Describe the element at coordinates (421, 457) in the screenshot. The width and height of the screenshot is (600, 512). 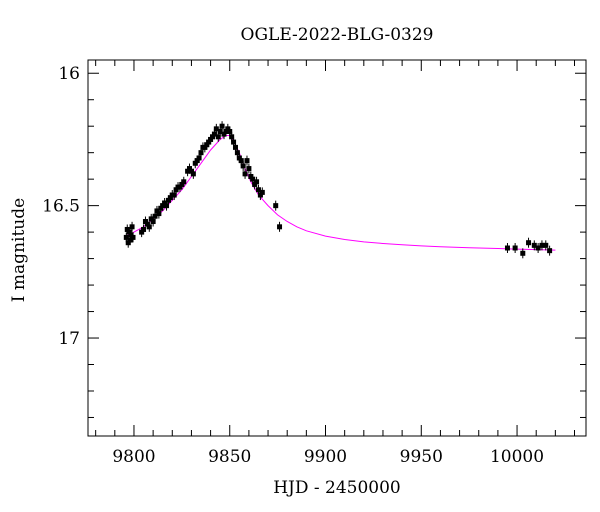
I see `x-tick-label: 9950` at that location.